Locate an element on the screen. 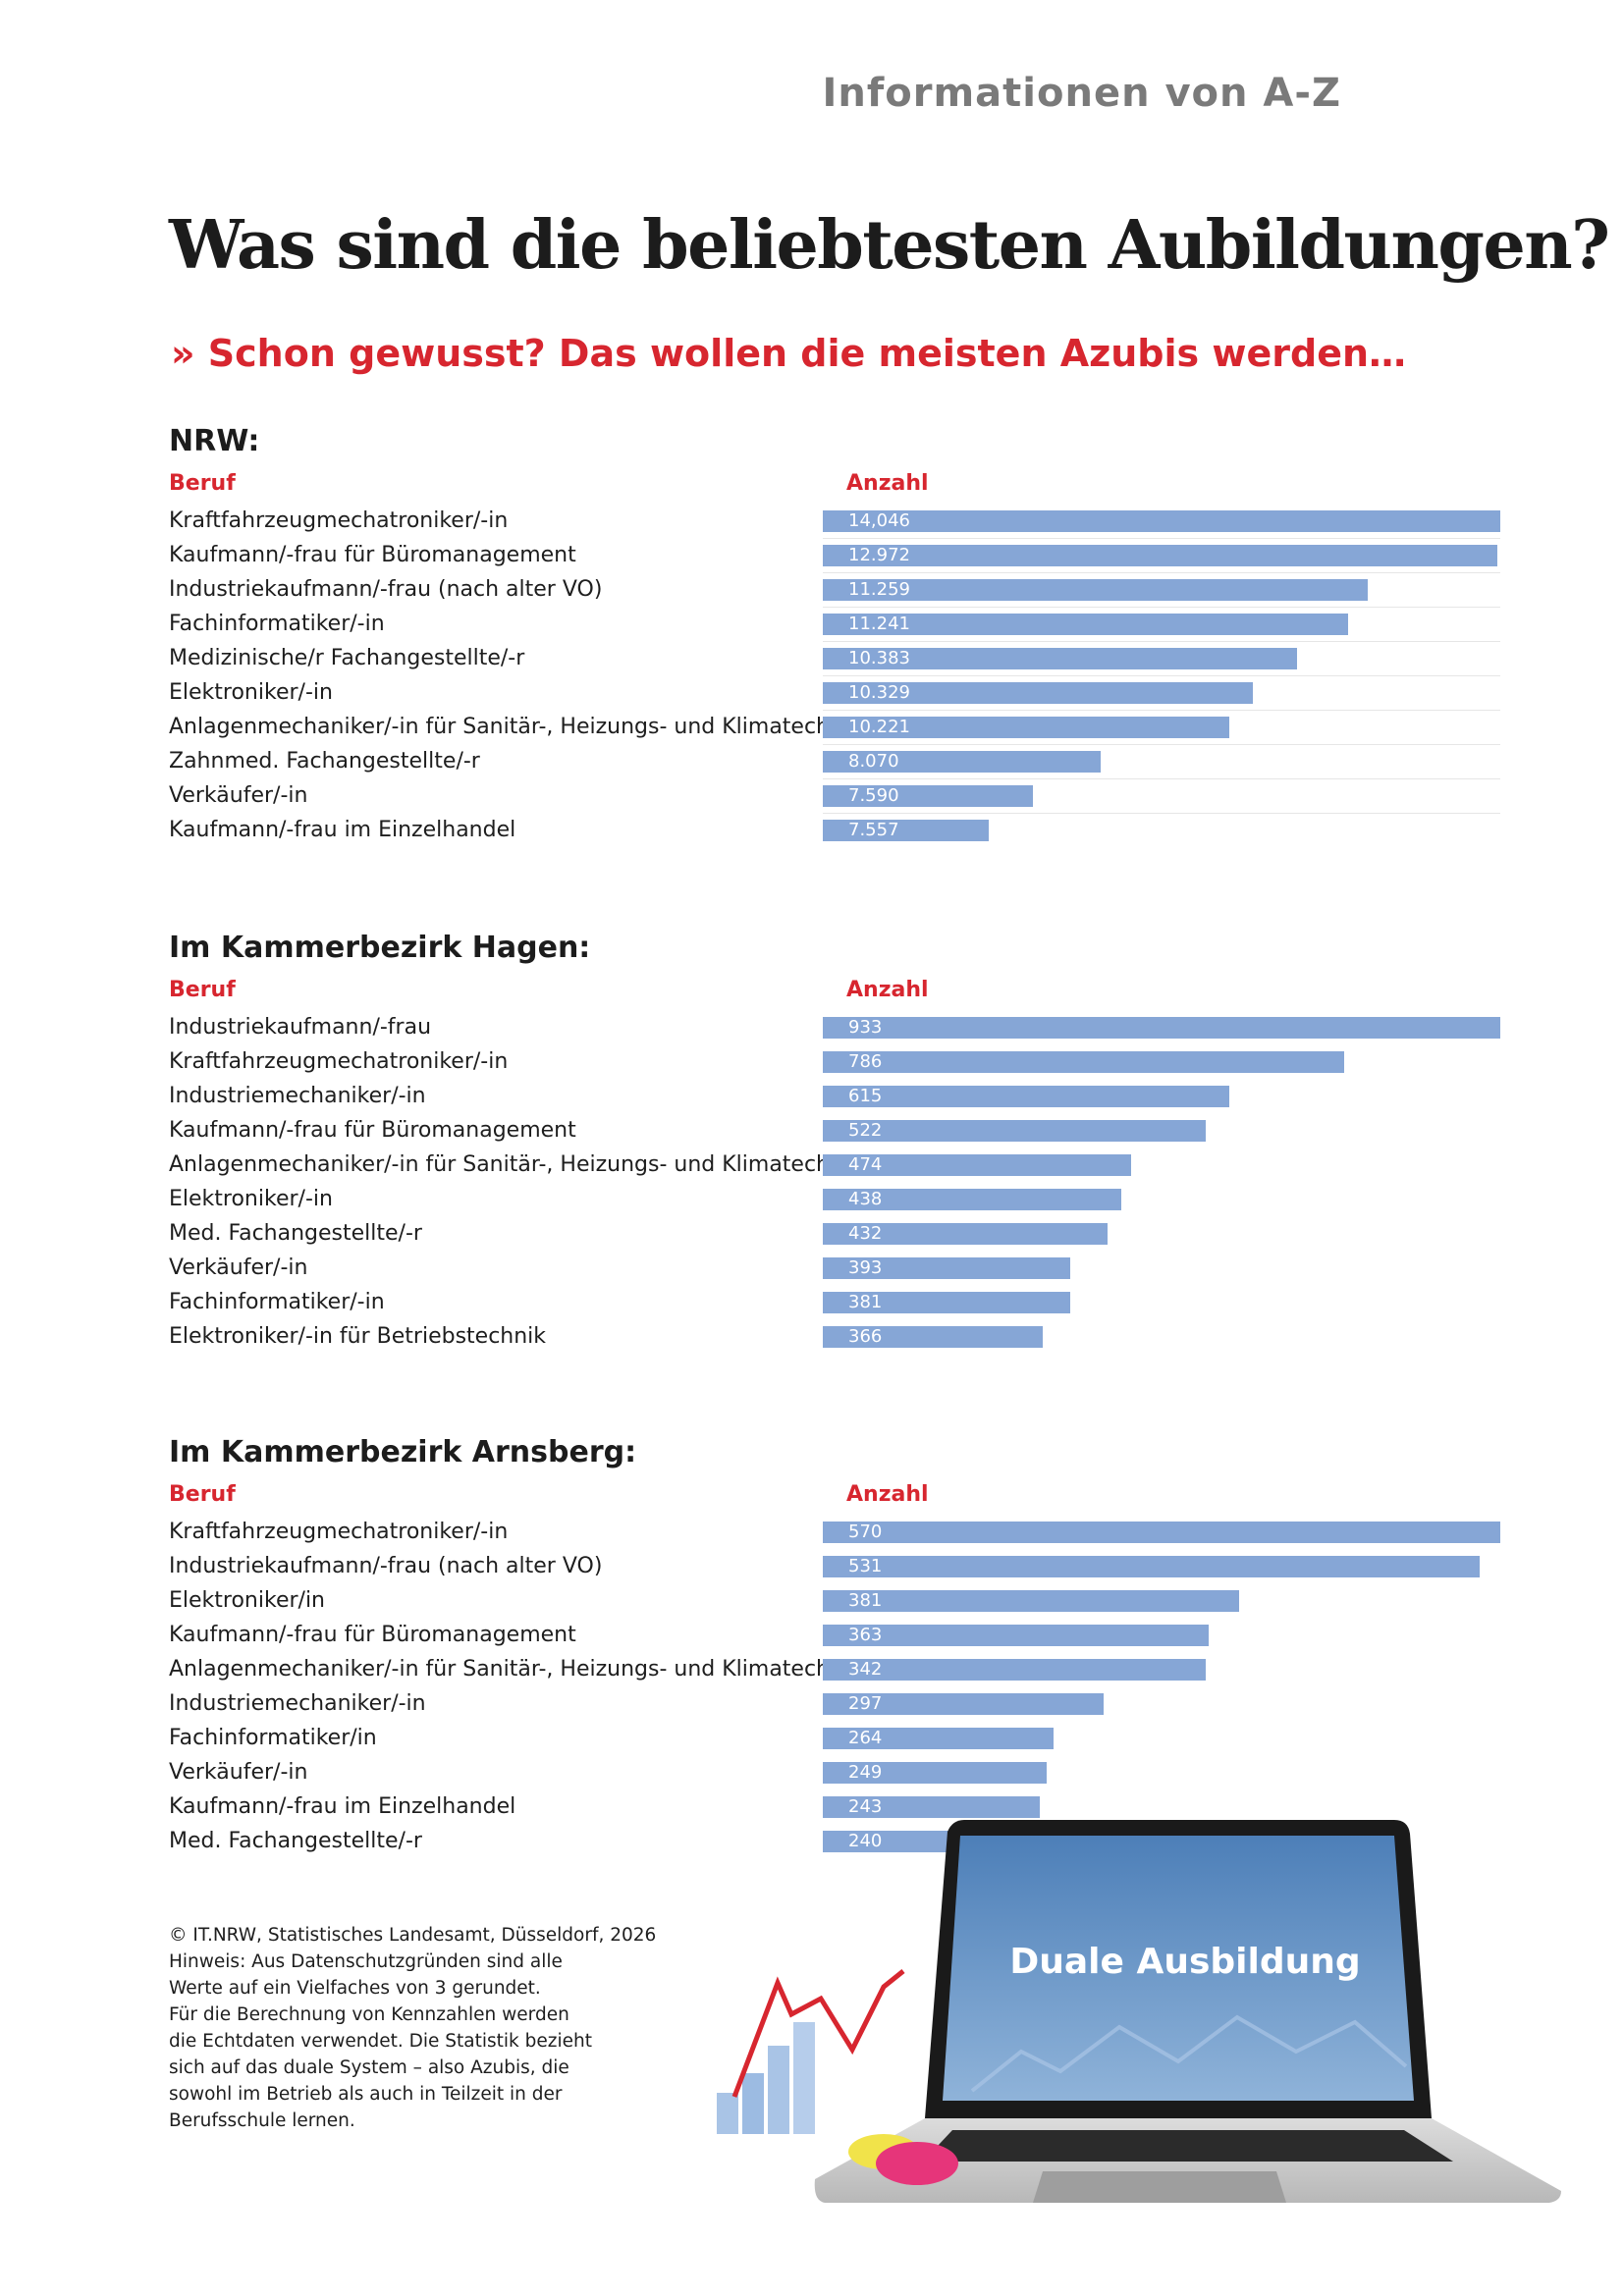 The image size is (1624, 2296). bar-value-label: 11.241 is located at coordinates (879, 624).